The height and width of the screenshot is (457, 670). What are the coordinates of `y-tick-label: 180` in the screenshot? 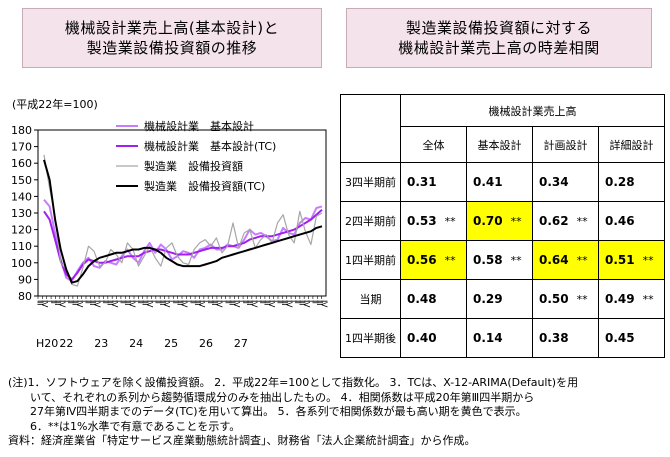 It's located at (21, 130).